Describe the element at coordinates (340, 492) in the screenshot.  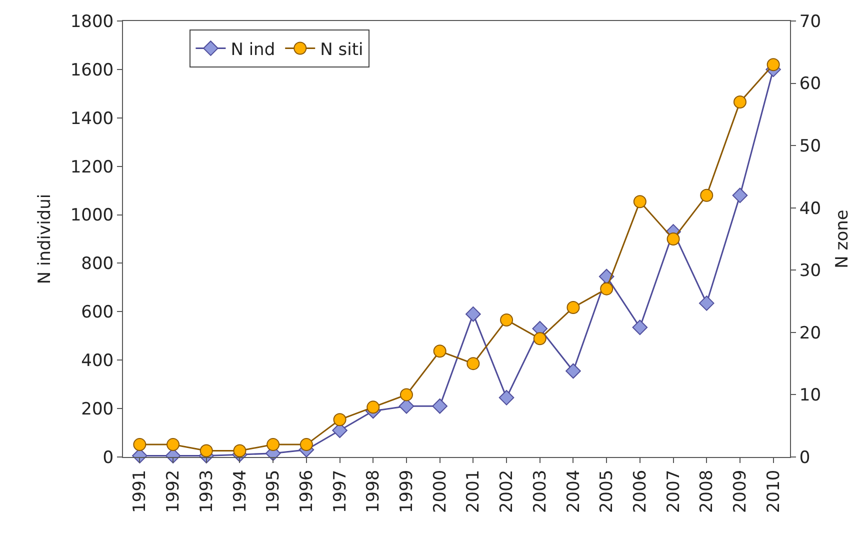
I see `x-tick-label: 1997` at that location.